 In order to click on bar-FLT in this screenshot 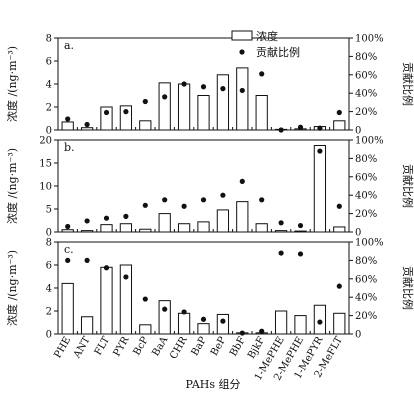, I will do `click(106, 118)`.